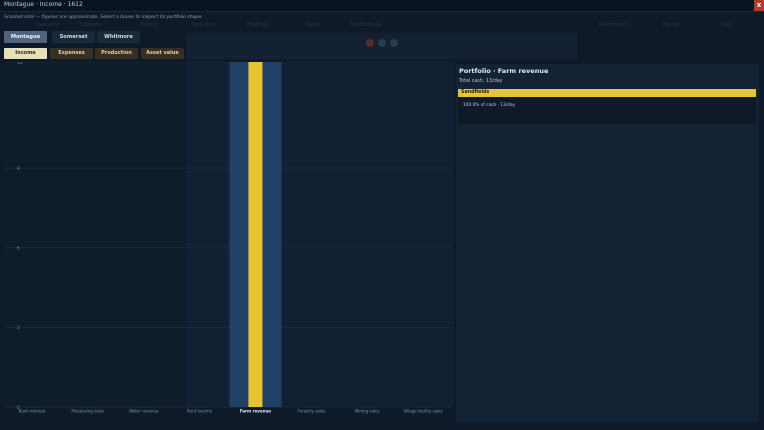 This screenshot has height=430, width=764. I want to click on view-tab-expenses: Expenses, so click(71, 53).